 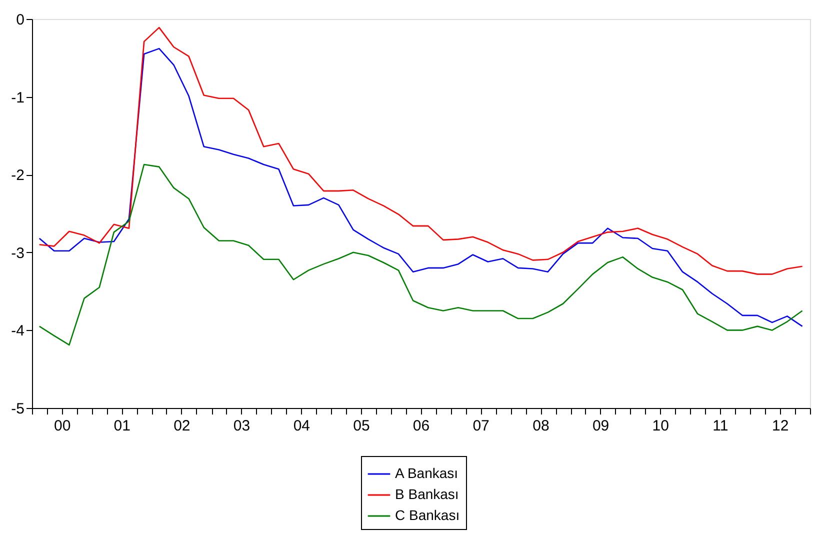 I want to click on x-tick-label: 00, so click(x=62, y=426).